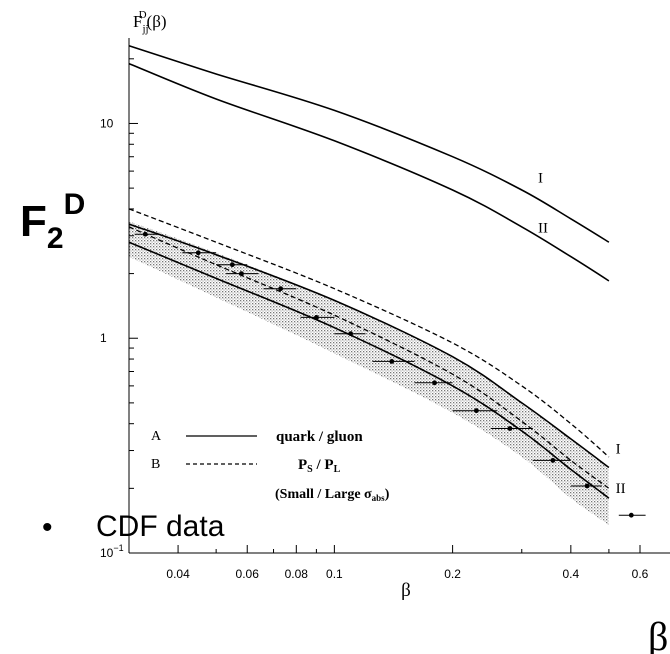 This screenshot has height=654, width=670. I want to click on legend-key-b: B, so click(155, 464).